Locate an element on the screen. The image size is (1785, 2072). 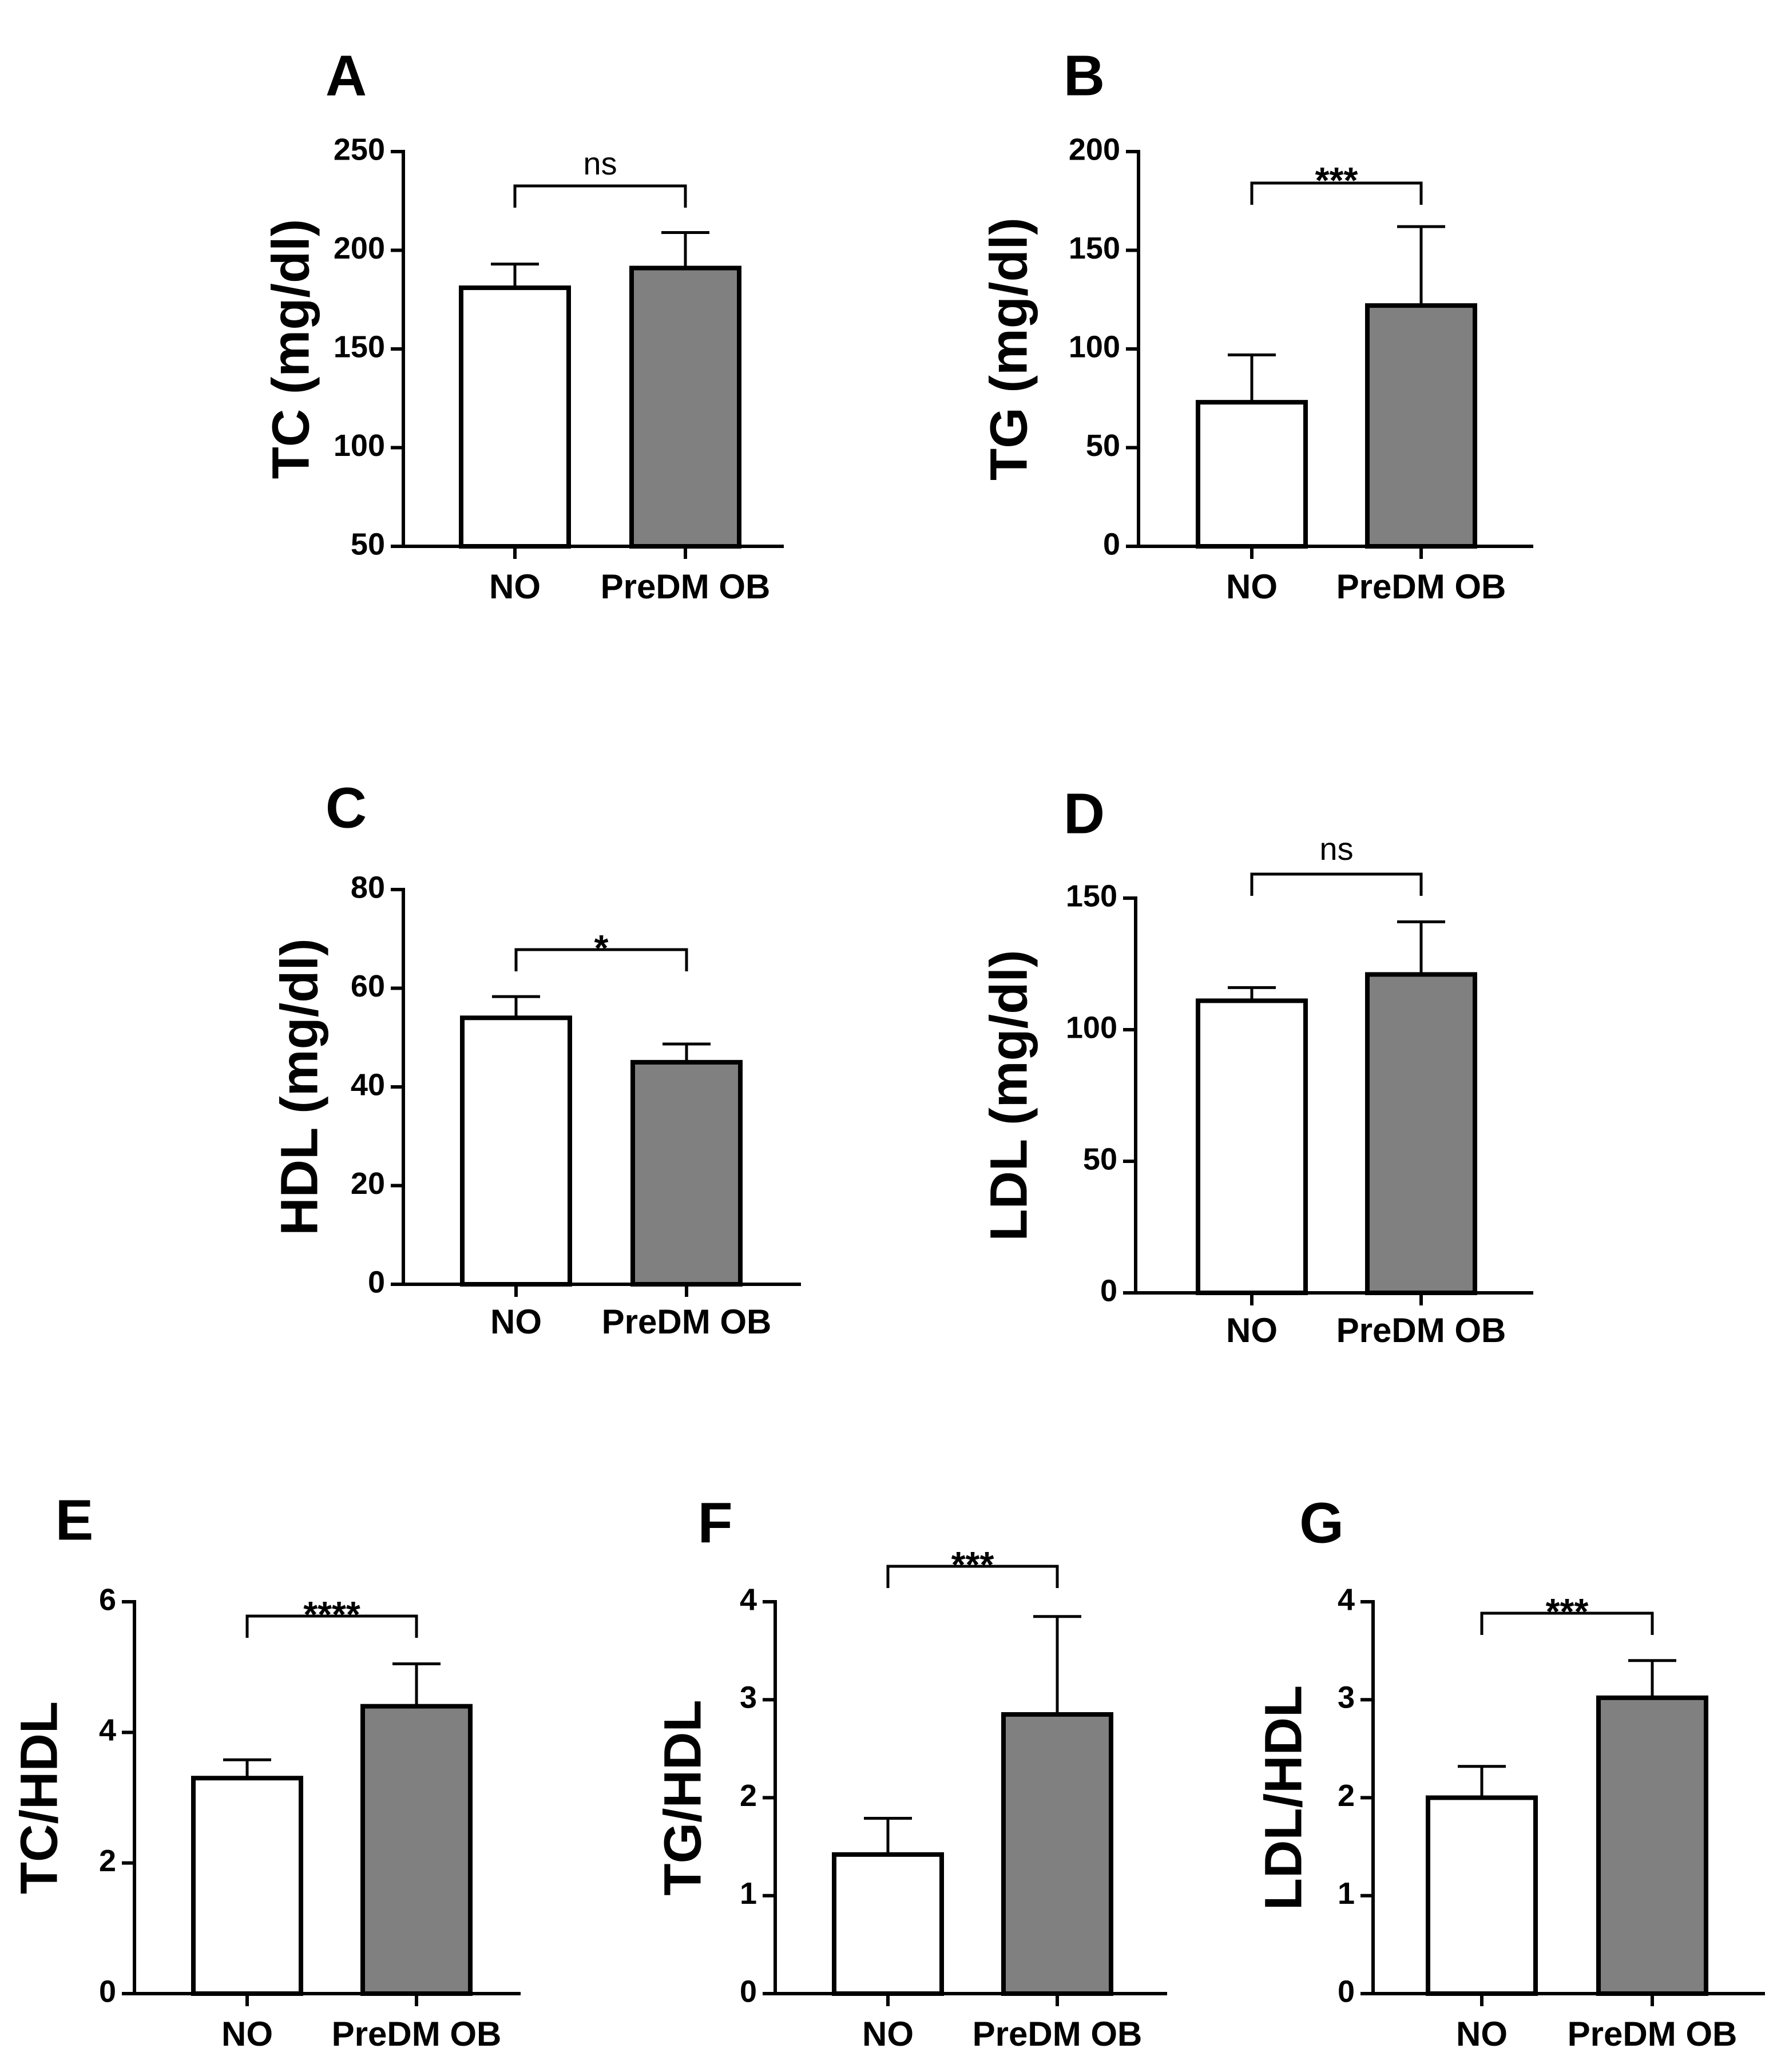
chart-panel-c: C HDL (mg/dl) 0 20 40 60 80 NO PreDM OB * is located at coordinates (535, 1058).